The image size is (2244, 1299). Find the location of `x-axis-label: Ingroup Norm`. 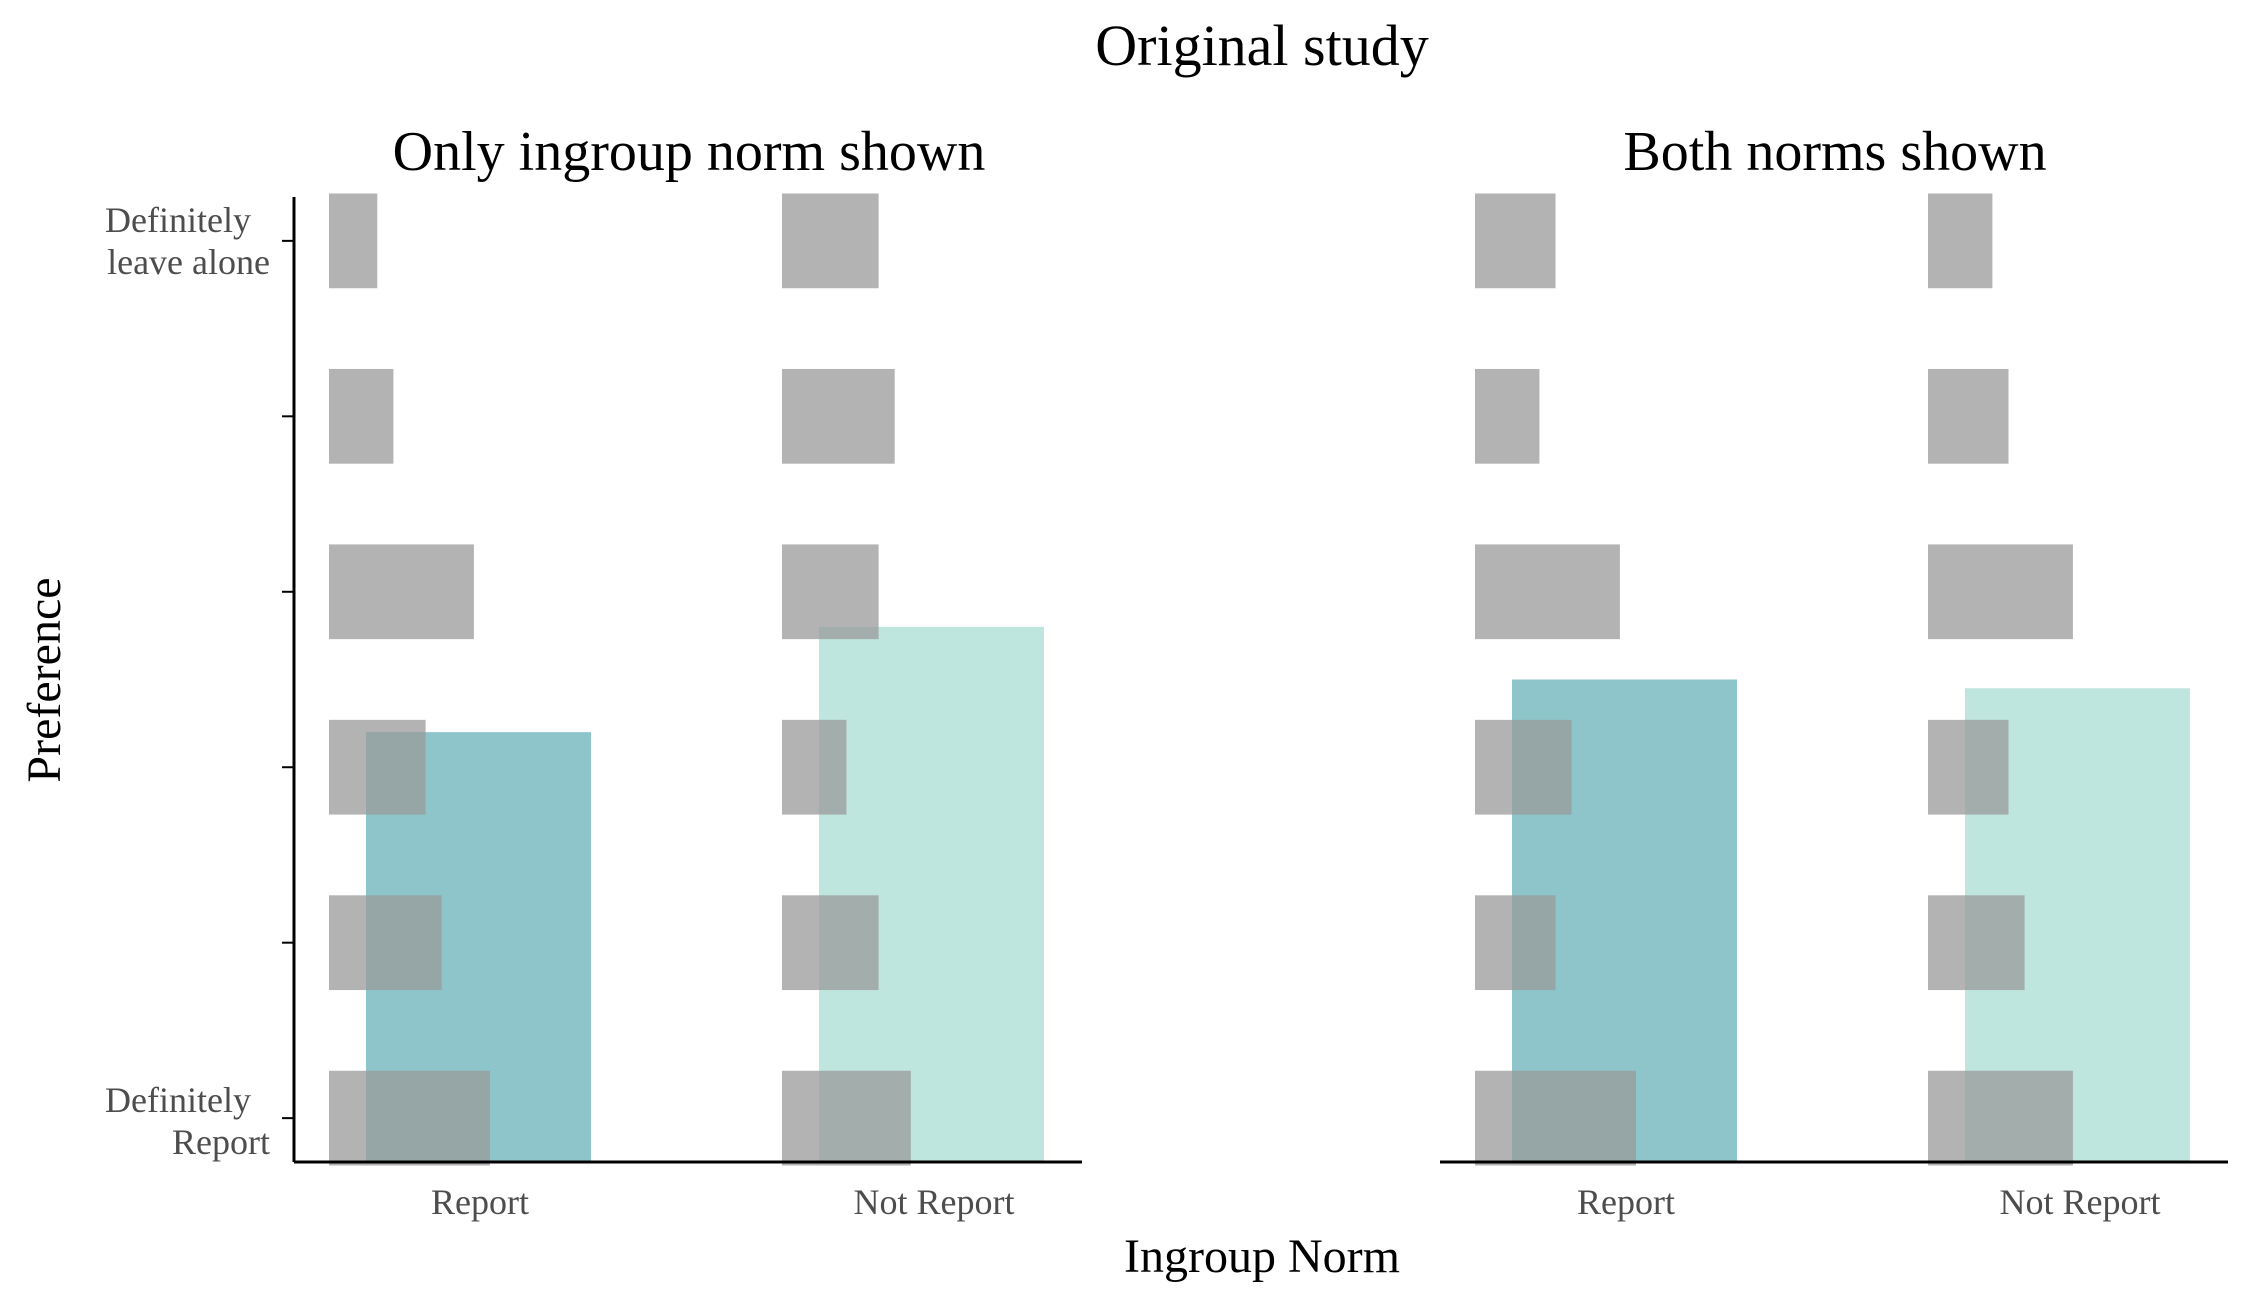

x-axis-label: Ingroup Norm is located at coordinates (1262, 1256).